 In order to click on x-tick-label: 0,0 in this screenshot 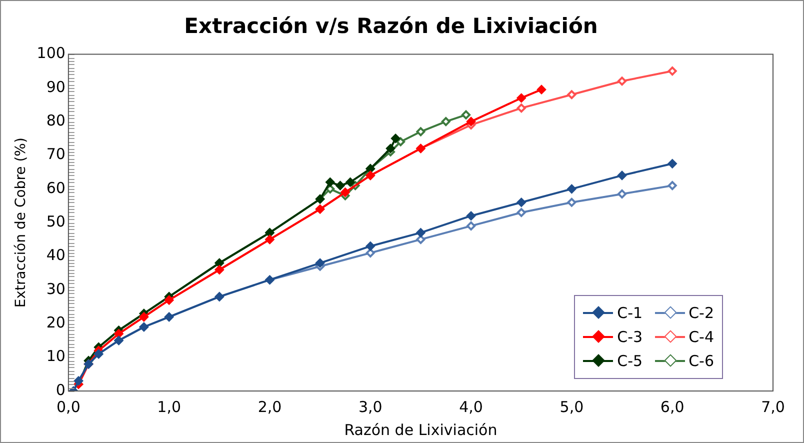, I will do `click(68, 407)`.